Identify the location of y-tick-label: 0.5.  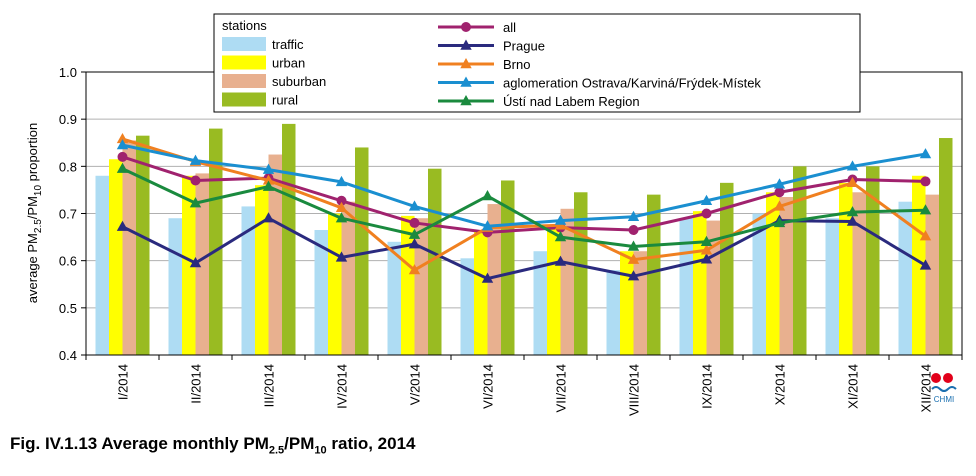
(68, 308).